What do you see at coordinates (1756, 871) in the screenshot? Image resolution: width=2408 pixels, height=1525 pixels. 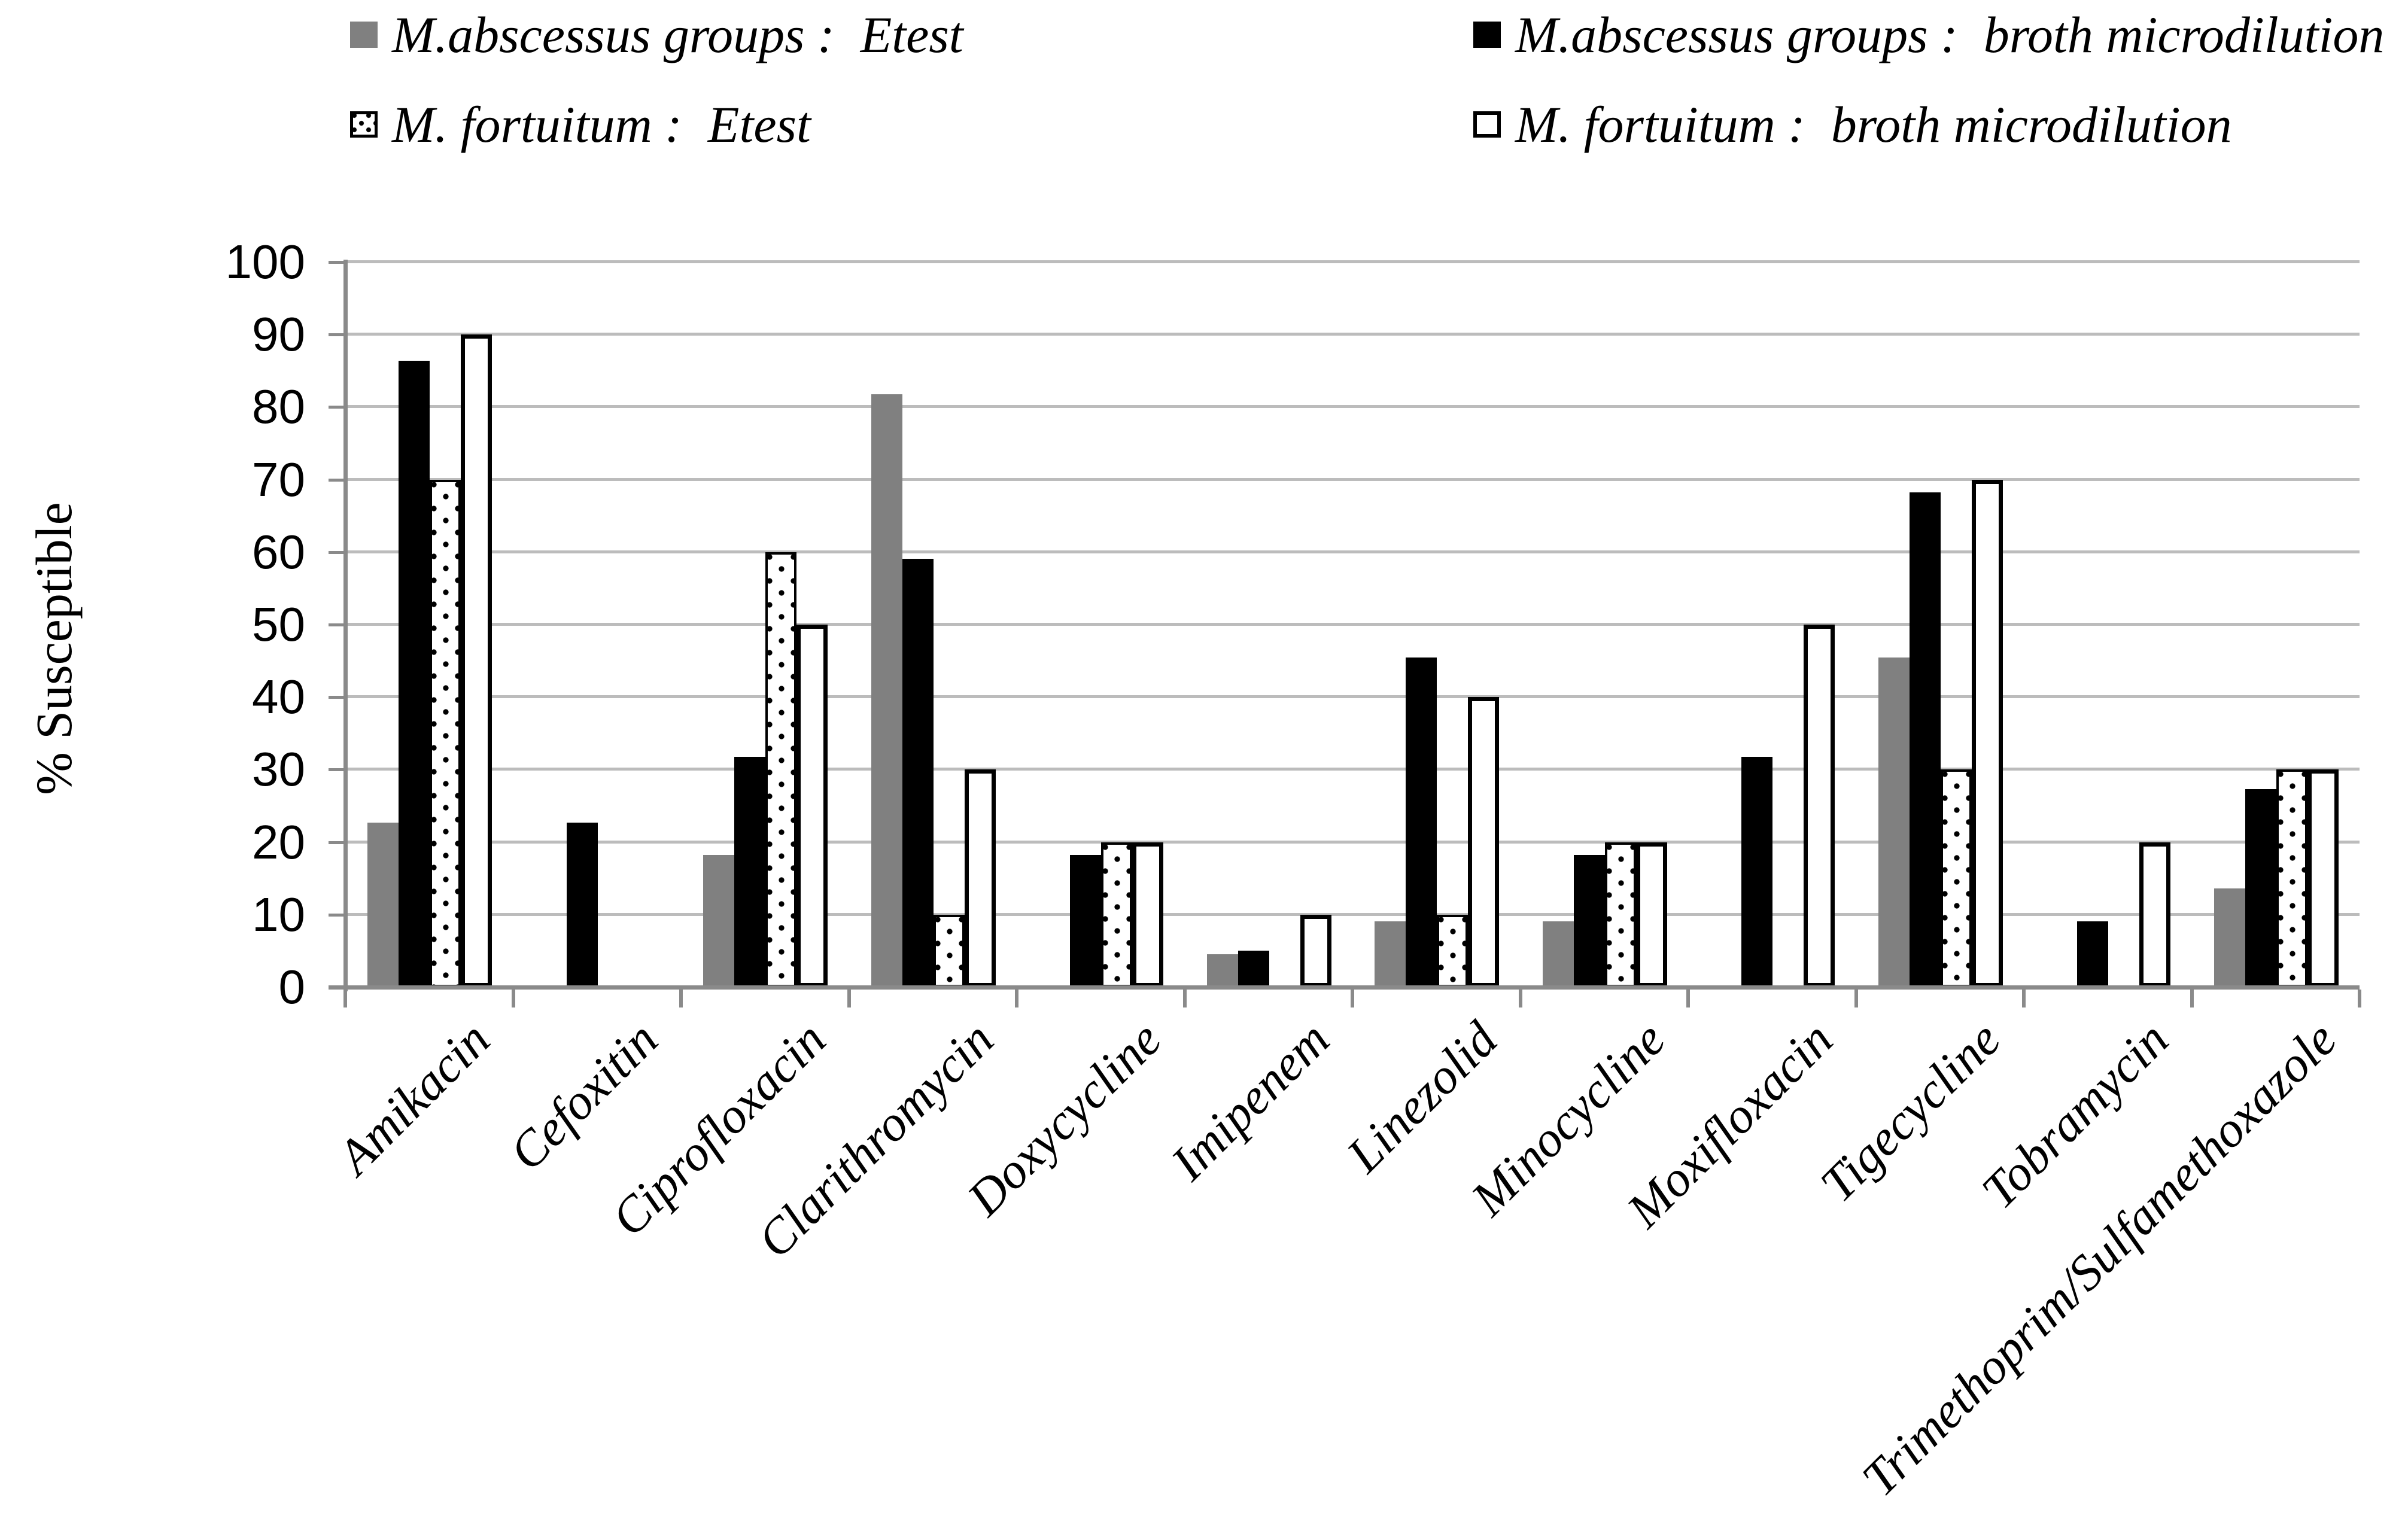 I see `bar-black-moxifloxacin` at bounding box center [1756, 871].